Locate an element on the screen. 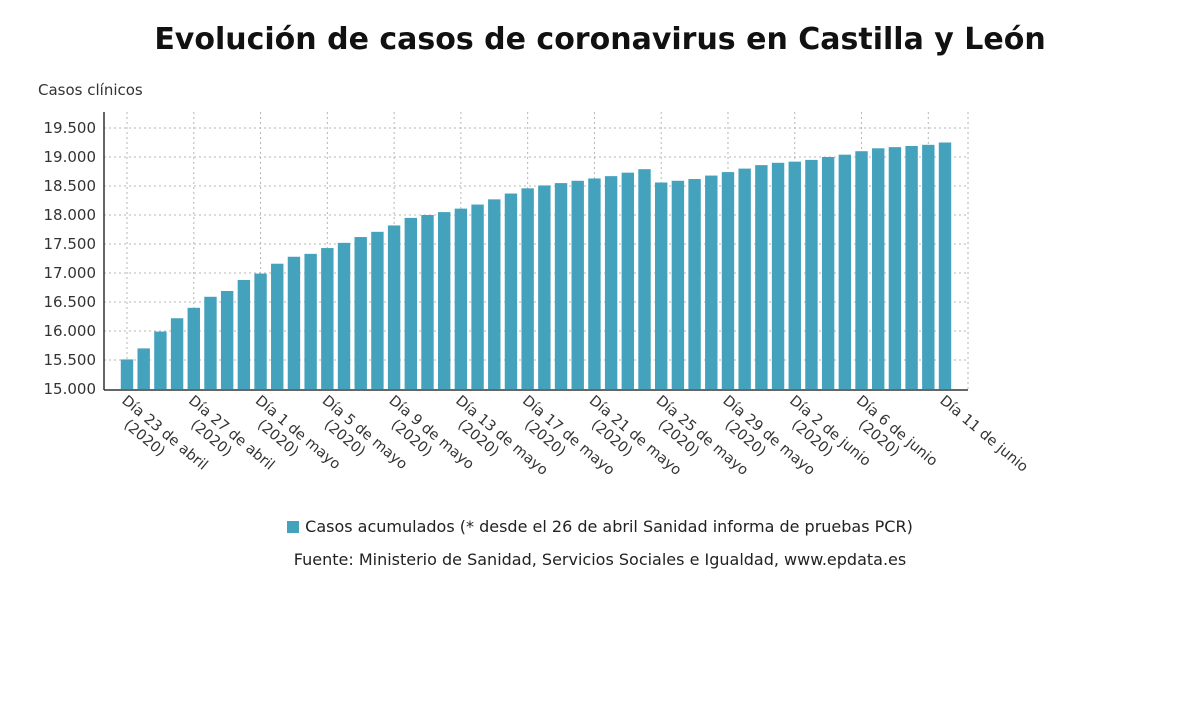 The image size is (1200, 705). x-tick-label: Día 6 de junio(2020) is located at coordinates (896, 431).